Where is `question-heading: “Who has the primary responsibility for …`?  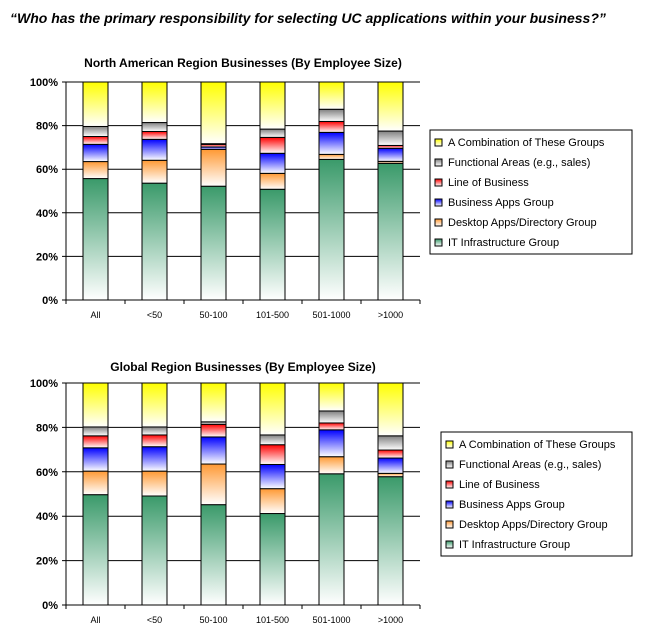
question-heading: “Who has the primary responsibility for … is located at coordinates (308, 18).